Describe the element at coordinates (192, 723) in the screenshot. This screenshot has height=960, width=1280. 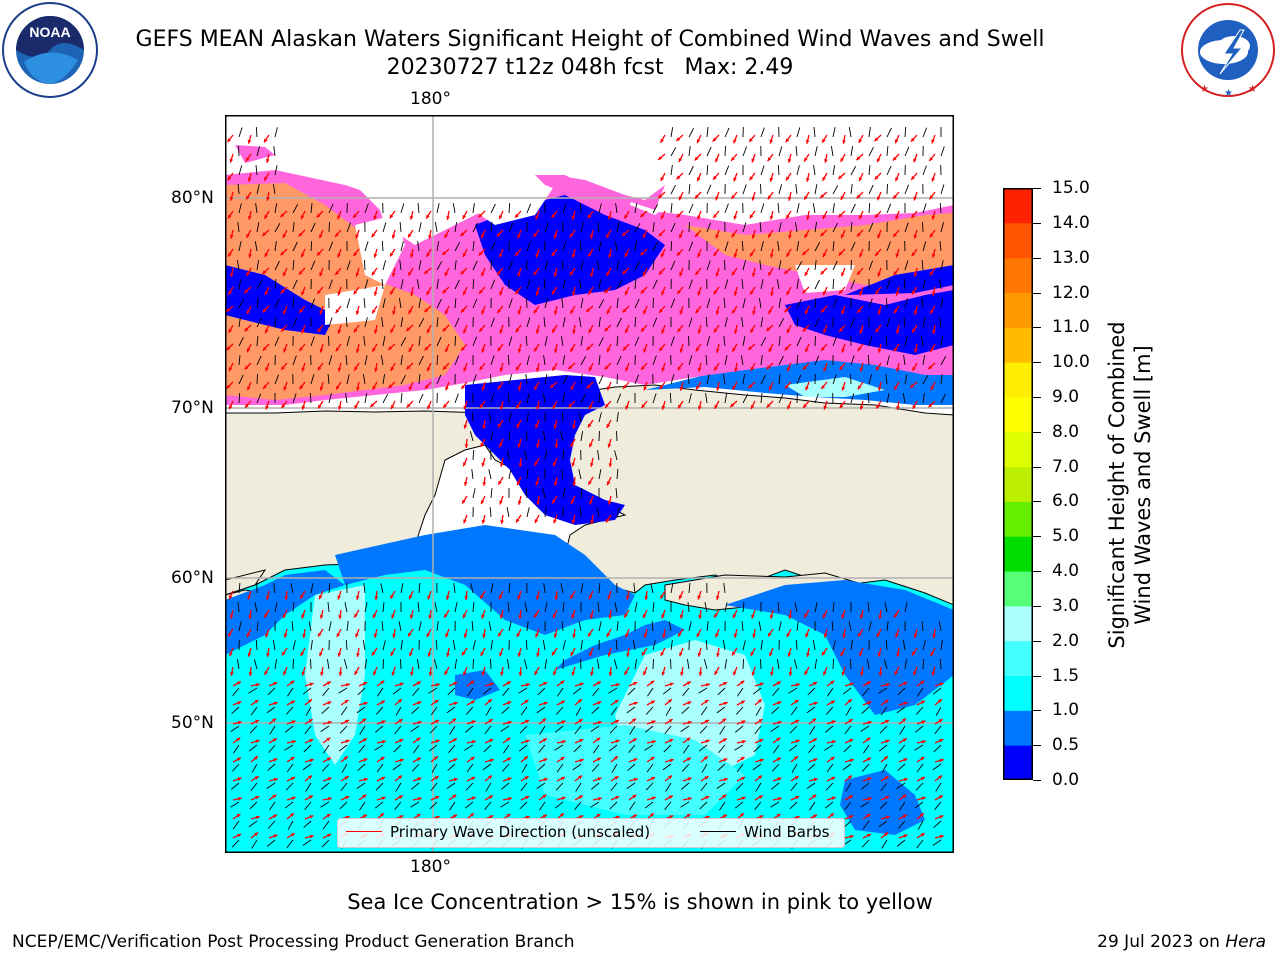
I see `lat-label-50: 50°N` at that location.